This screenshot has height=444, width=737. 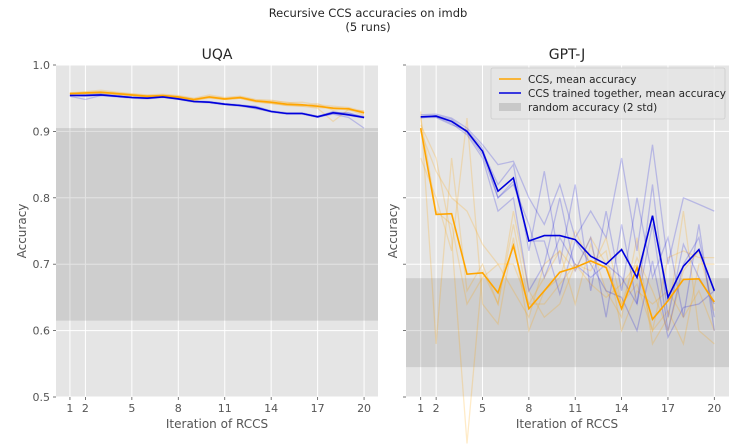 What do you see at coordinates (567, 189) in the screenshot?
I see `together-run-line` at bounding box center [567, 189].